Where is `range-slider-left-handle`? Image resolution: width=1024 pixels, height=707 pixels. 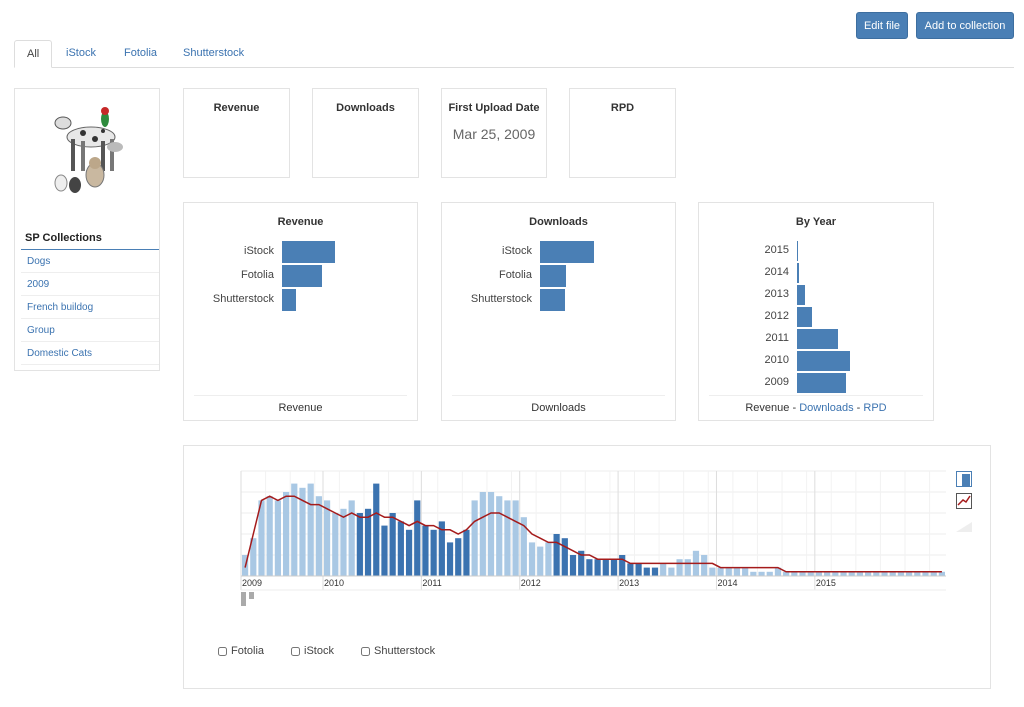 range-slider-left-handle is located at coordinates (243, 599).